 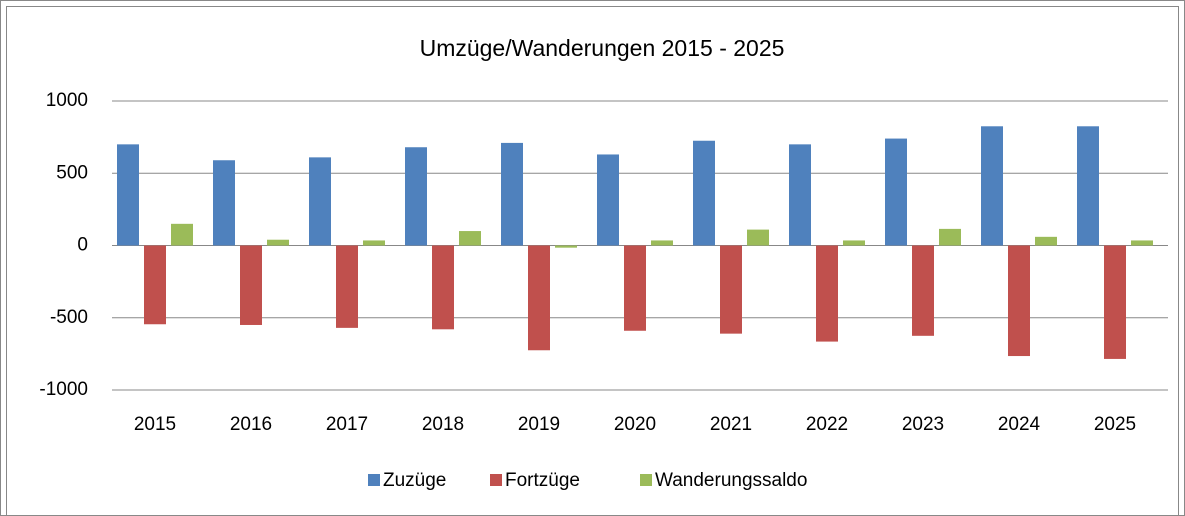 What do you see at coordinates (635, 424) in the screenshot?
I see `x-tick-label: 2020` at bounding box center [635, 424].